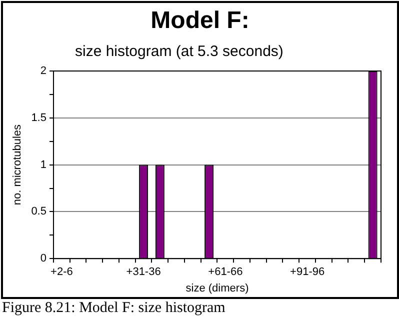 The image size is (399, 320). What do you see at coordinates (225, 272) in the screenshot?
I see `x-tick-label: +61-66` at bounding box center [225, 272].